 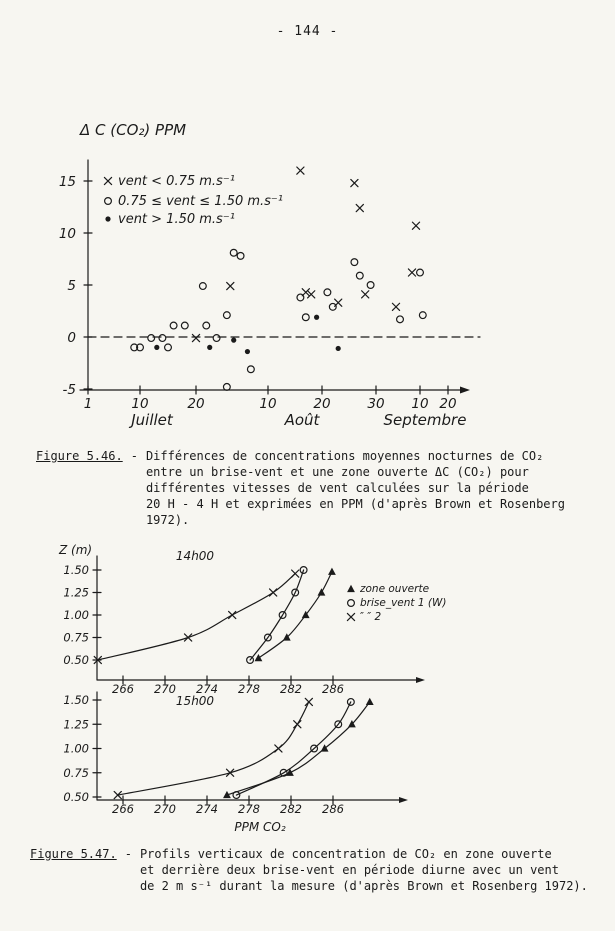 I want to click on chart-text: 266, so click(x=123, y=689).